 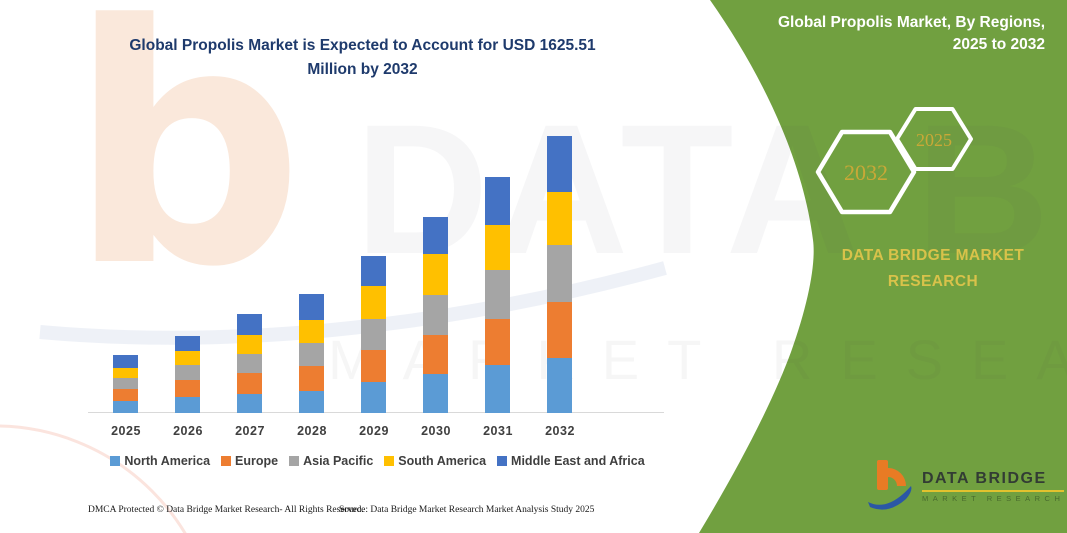 What do you see at coordinates (226, 461) in the screenshot?
I see `legend-swatch-europe` at bounding box center [226, 461].